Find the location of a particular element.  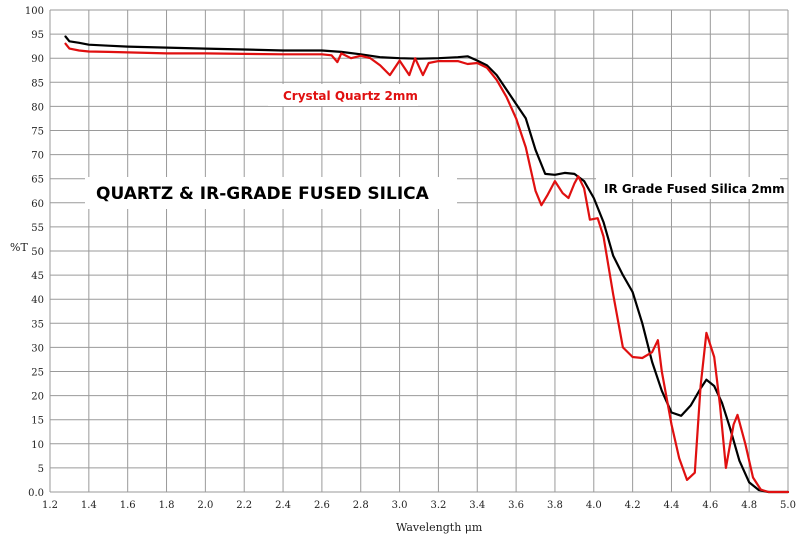

x-tick-label: 4.6 is located at coordinates (710, 505).